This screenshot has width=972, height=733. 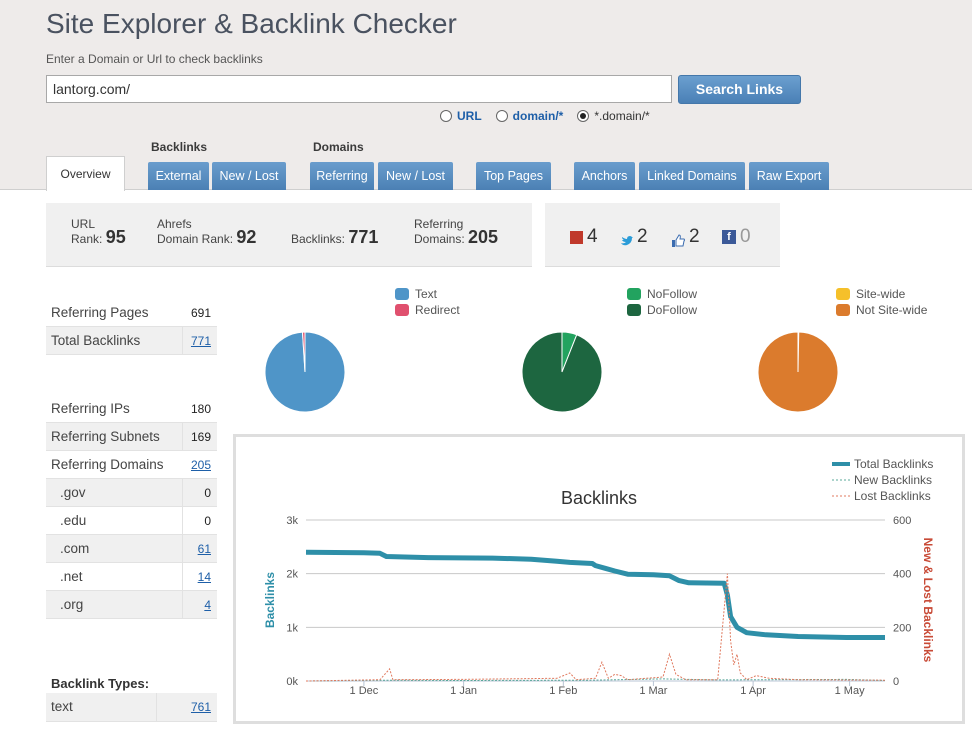 What do you see at coordinates (604, 176) in the screenshot?
I see `anchors-button: Anchors` at bounding box center [604, 176].